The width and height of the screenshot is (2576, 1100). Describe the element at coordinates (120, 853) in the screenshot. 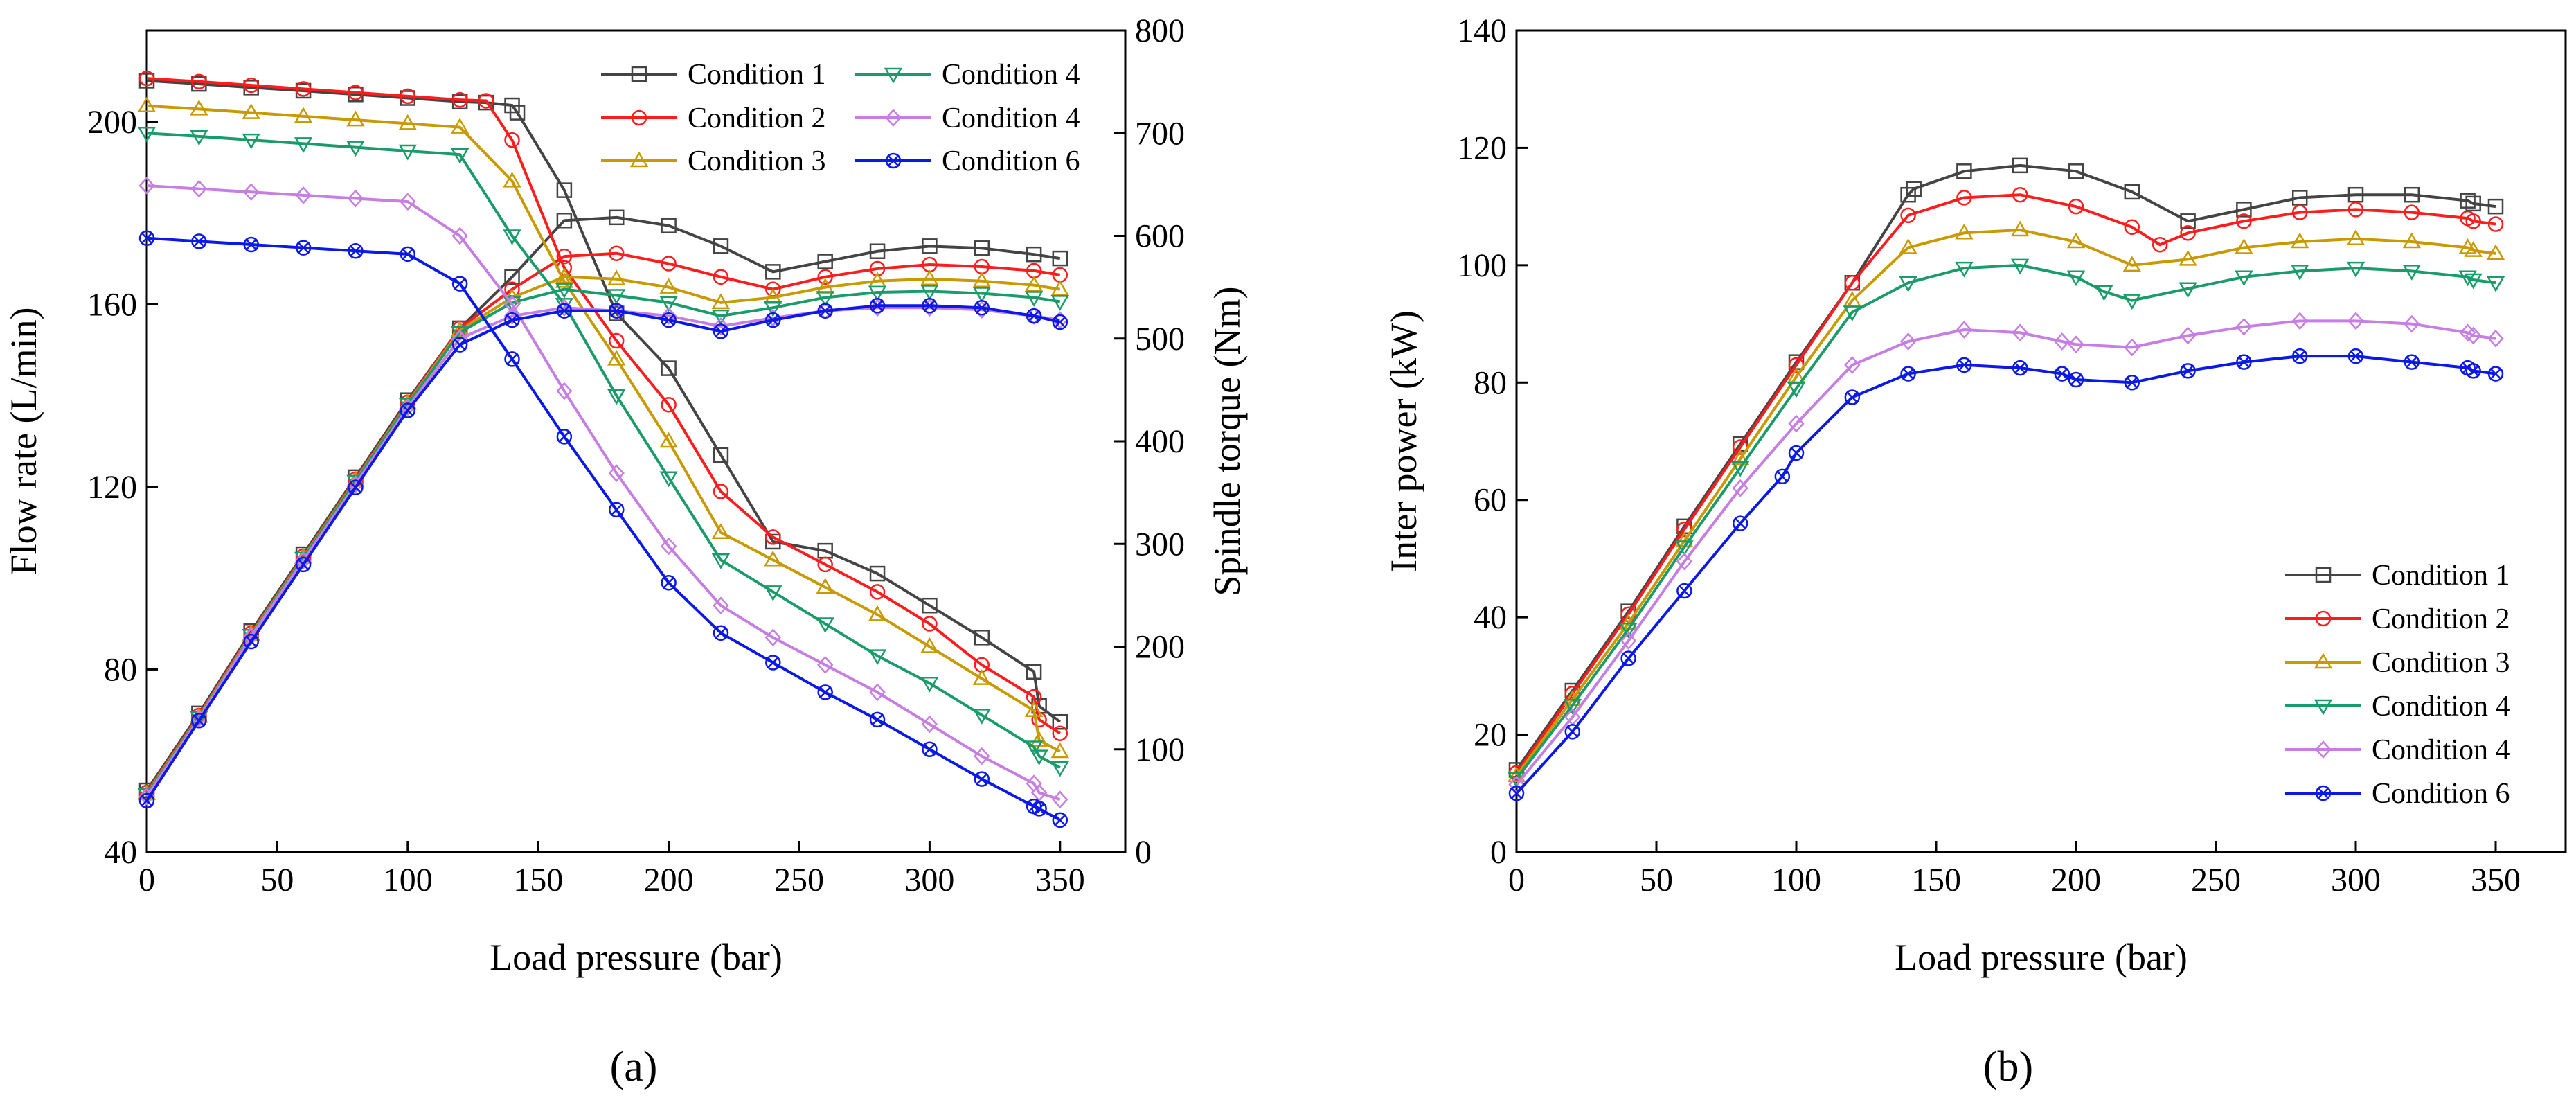

I see `y-tick-label: 40` at that location.